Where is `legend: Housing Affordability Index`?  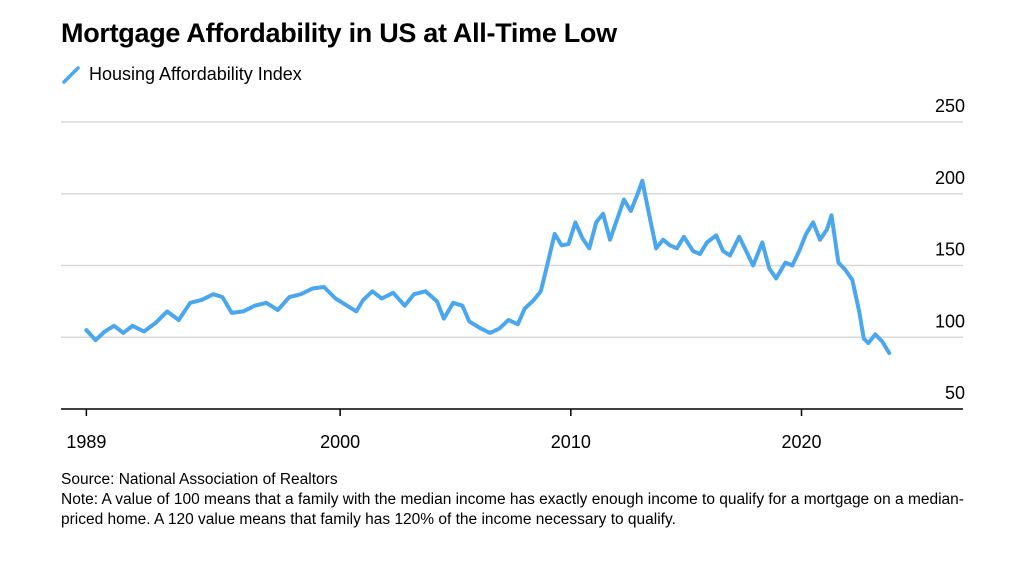
legend: Housing Affordability Index is located at coordinates (181, 74).